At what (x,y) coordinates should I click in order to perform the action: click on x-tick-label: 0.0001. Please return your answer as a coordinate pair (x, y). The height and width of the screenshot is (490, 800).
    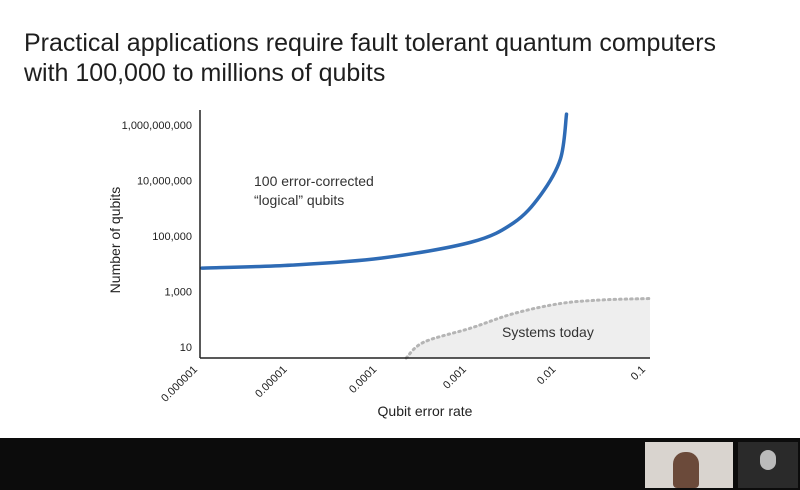
    Looking at the image, I should click on (363, 380).